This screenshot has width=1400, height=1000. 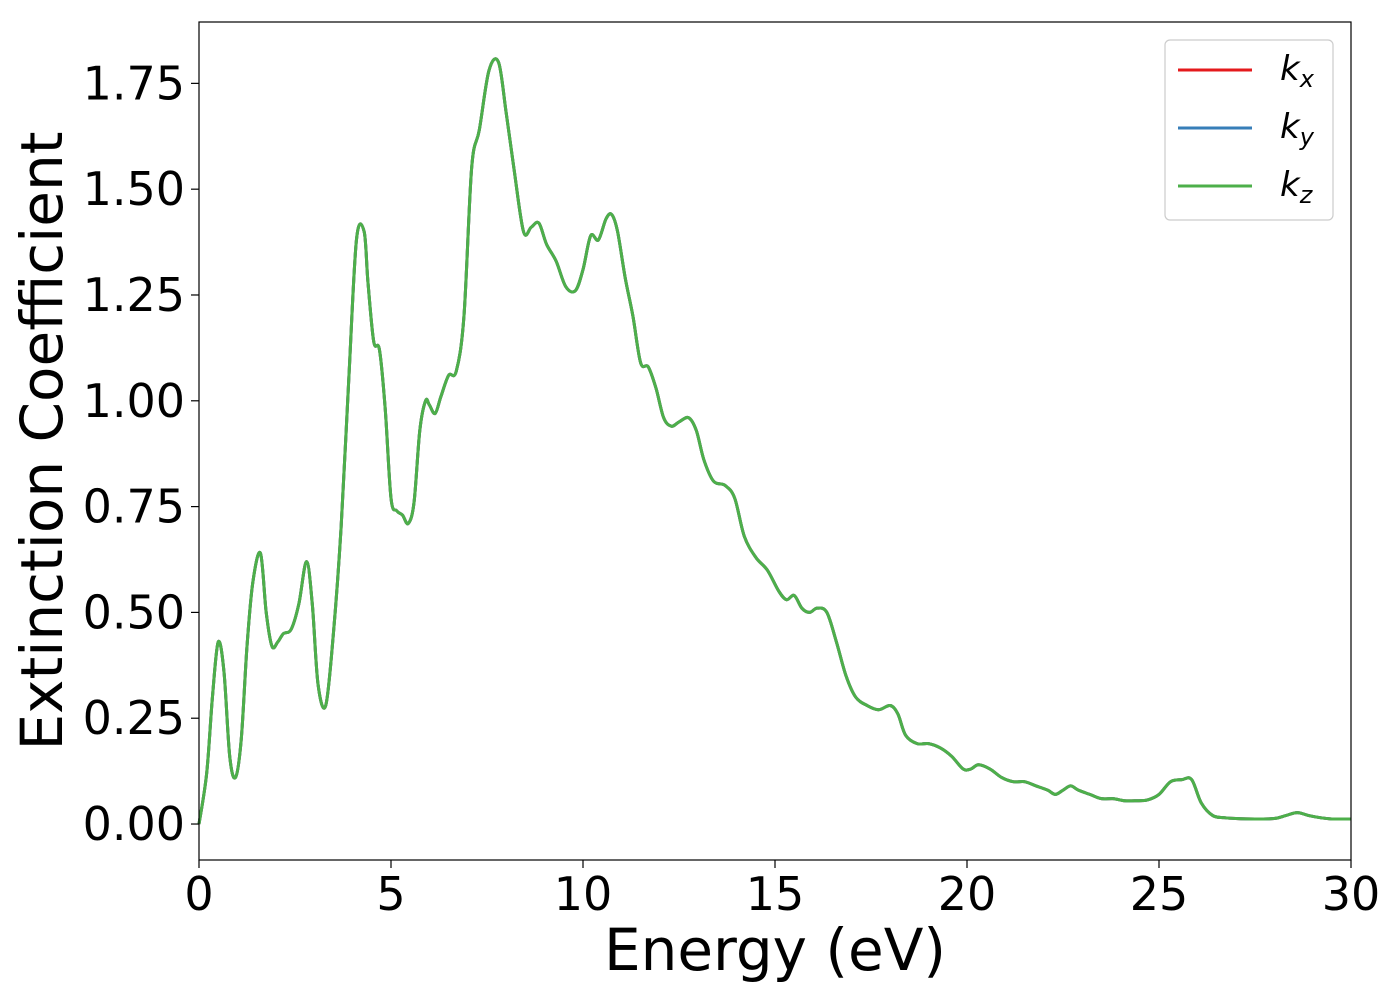 I want to click on y-tick-label: 0.00, so click(x=134, y=824).